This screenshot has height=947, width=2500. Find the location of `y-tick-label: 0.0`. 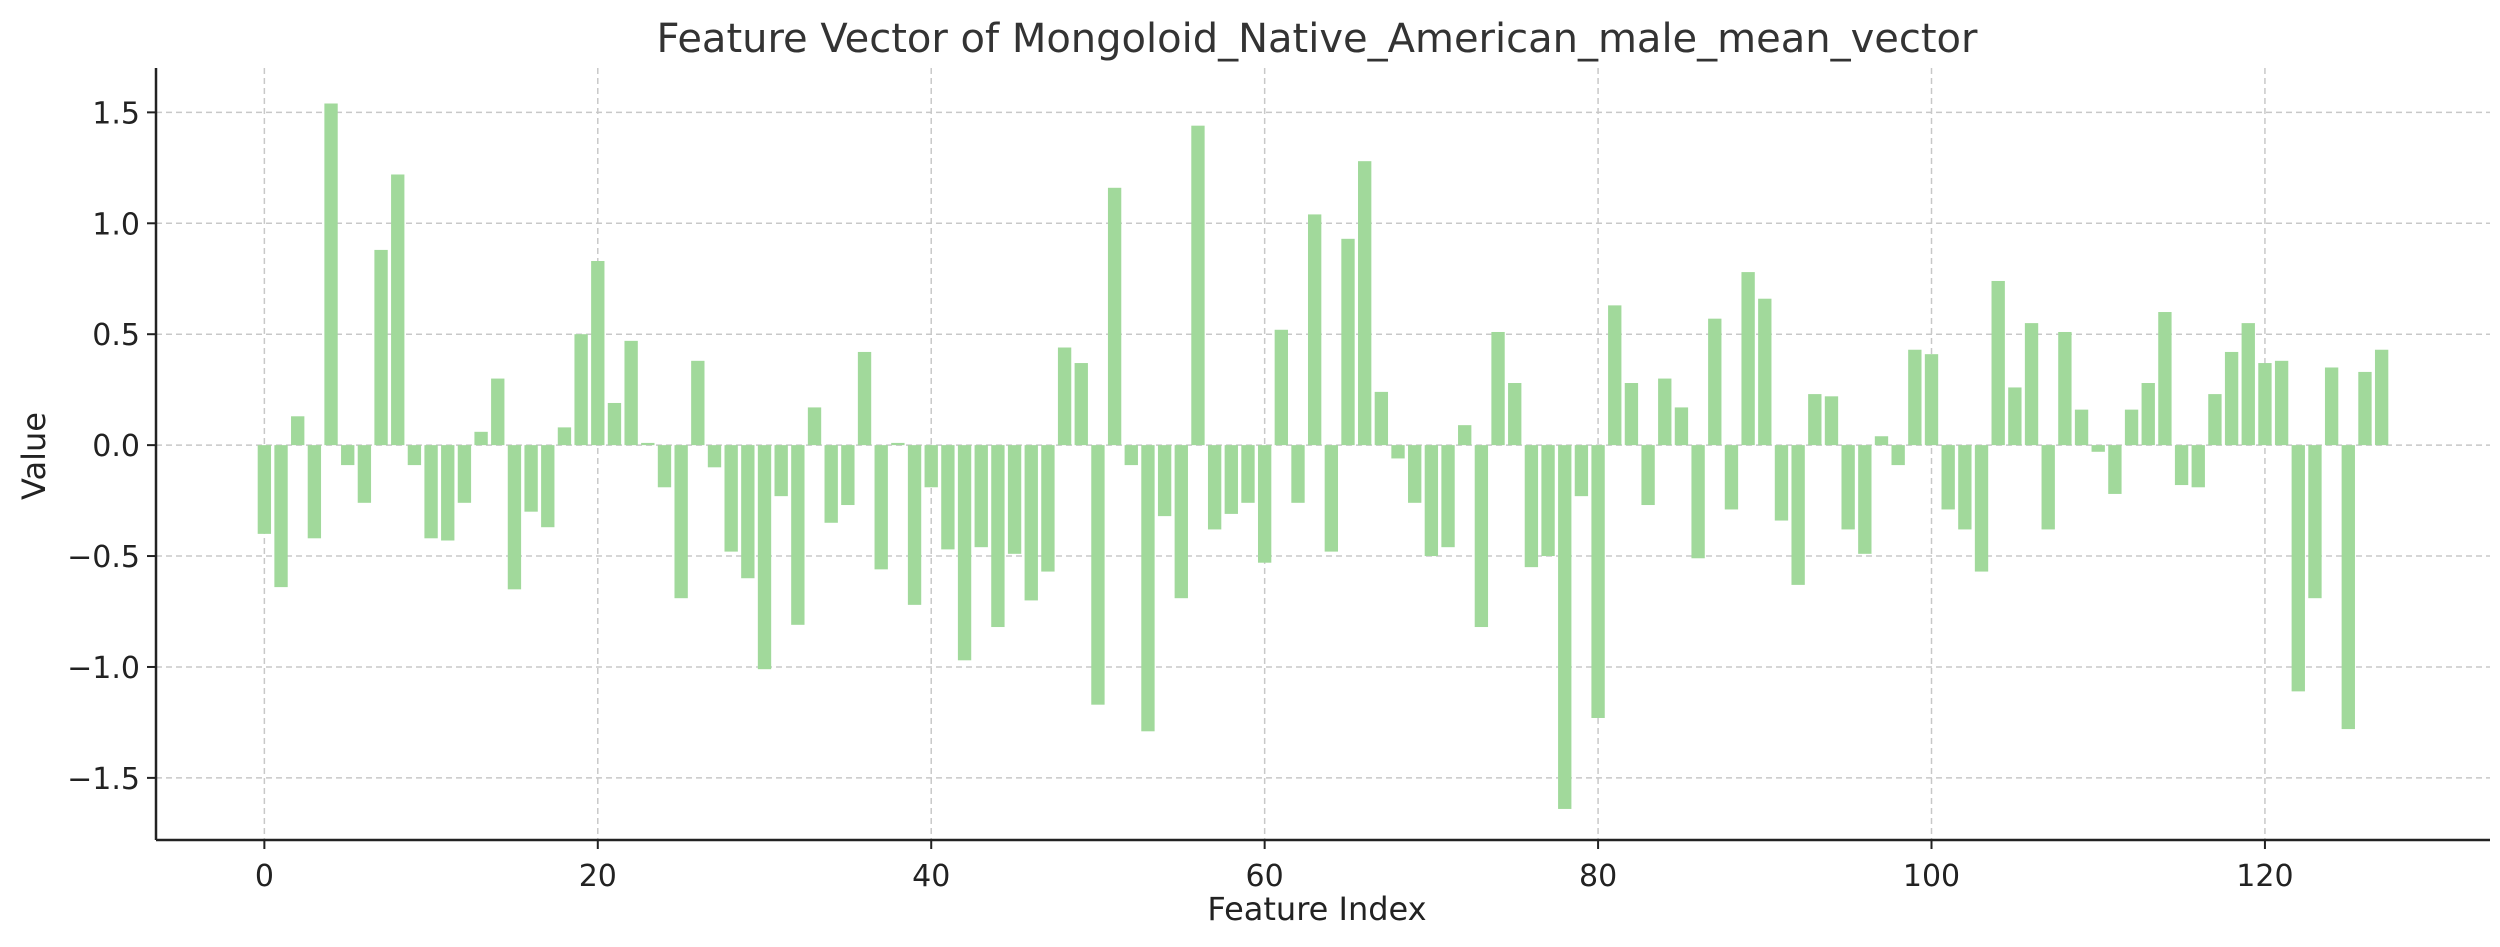

y-tick-label: 0.0 is located at coordinates (116, 446).